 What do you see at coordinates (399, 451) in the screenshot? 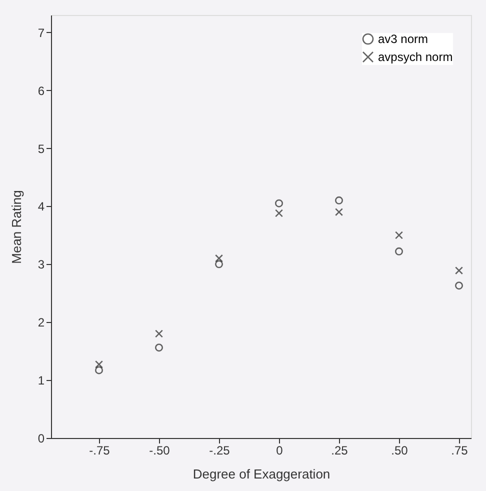
I see `x-tick-label: .50` at bounding box center [399, 451].